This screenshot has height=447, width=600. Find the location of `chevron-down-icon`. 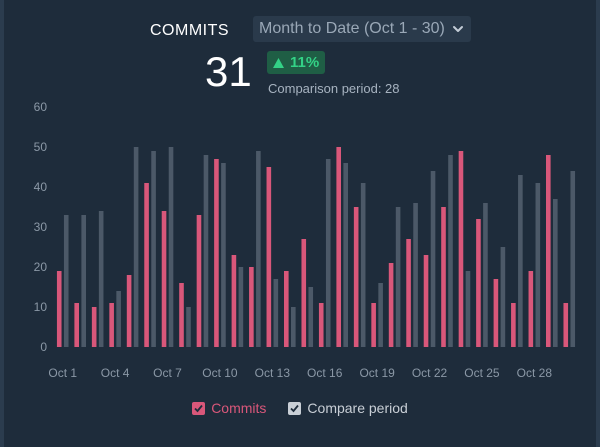

chevron-down-icon is located at coordinates (457, 29).